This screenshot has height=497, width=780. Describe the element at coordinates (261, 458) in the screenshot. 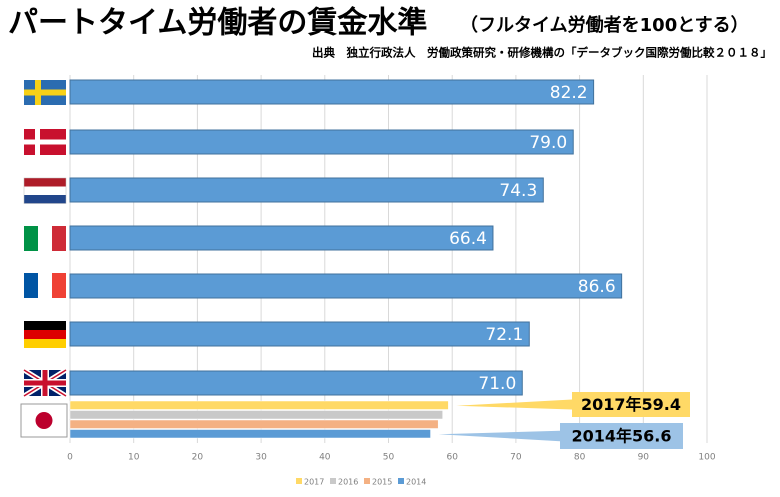

I see `x-tick-label: 30` at that location.